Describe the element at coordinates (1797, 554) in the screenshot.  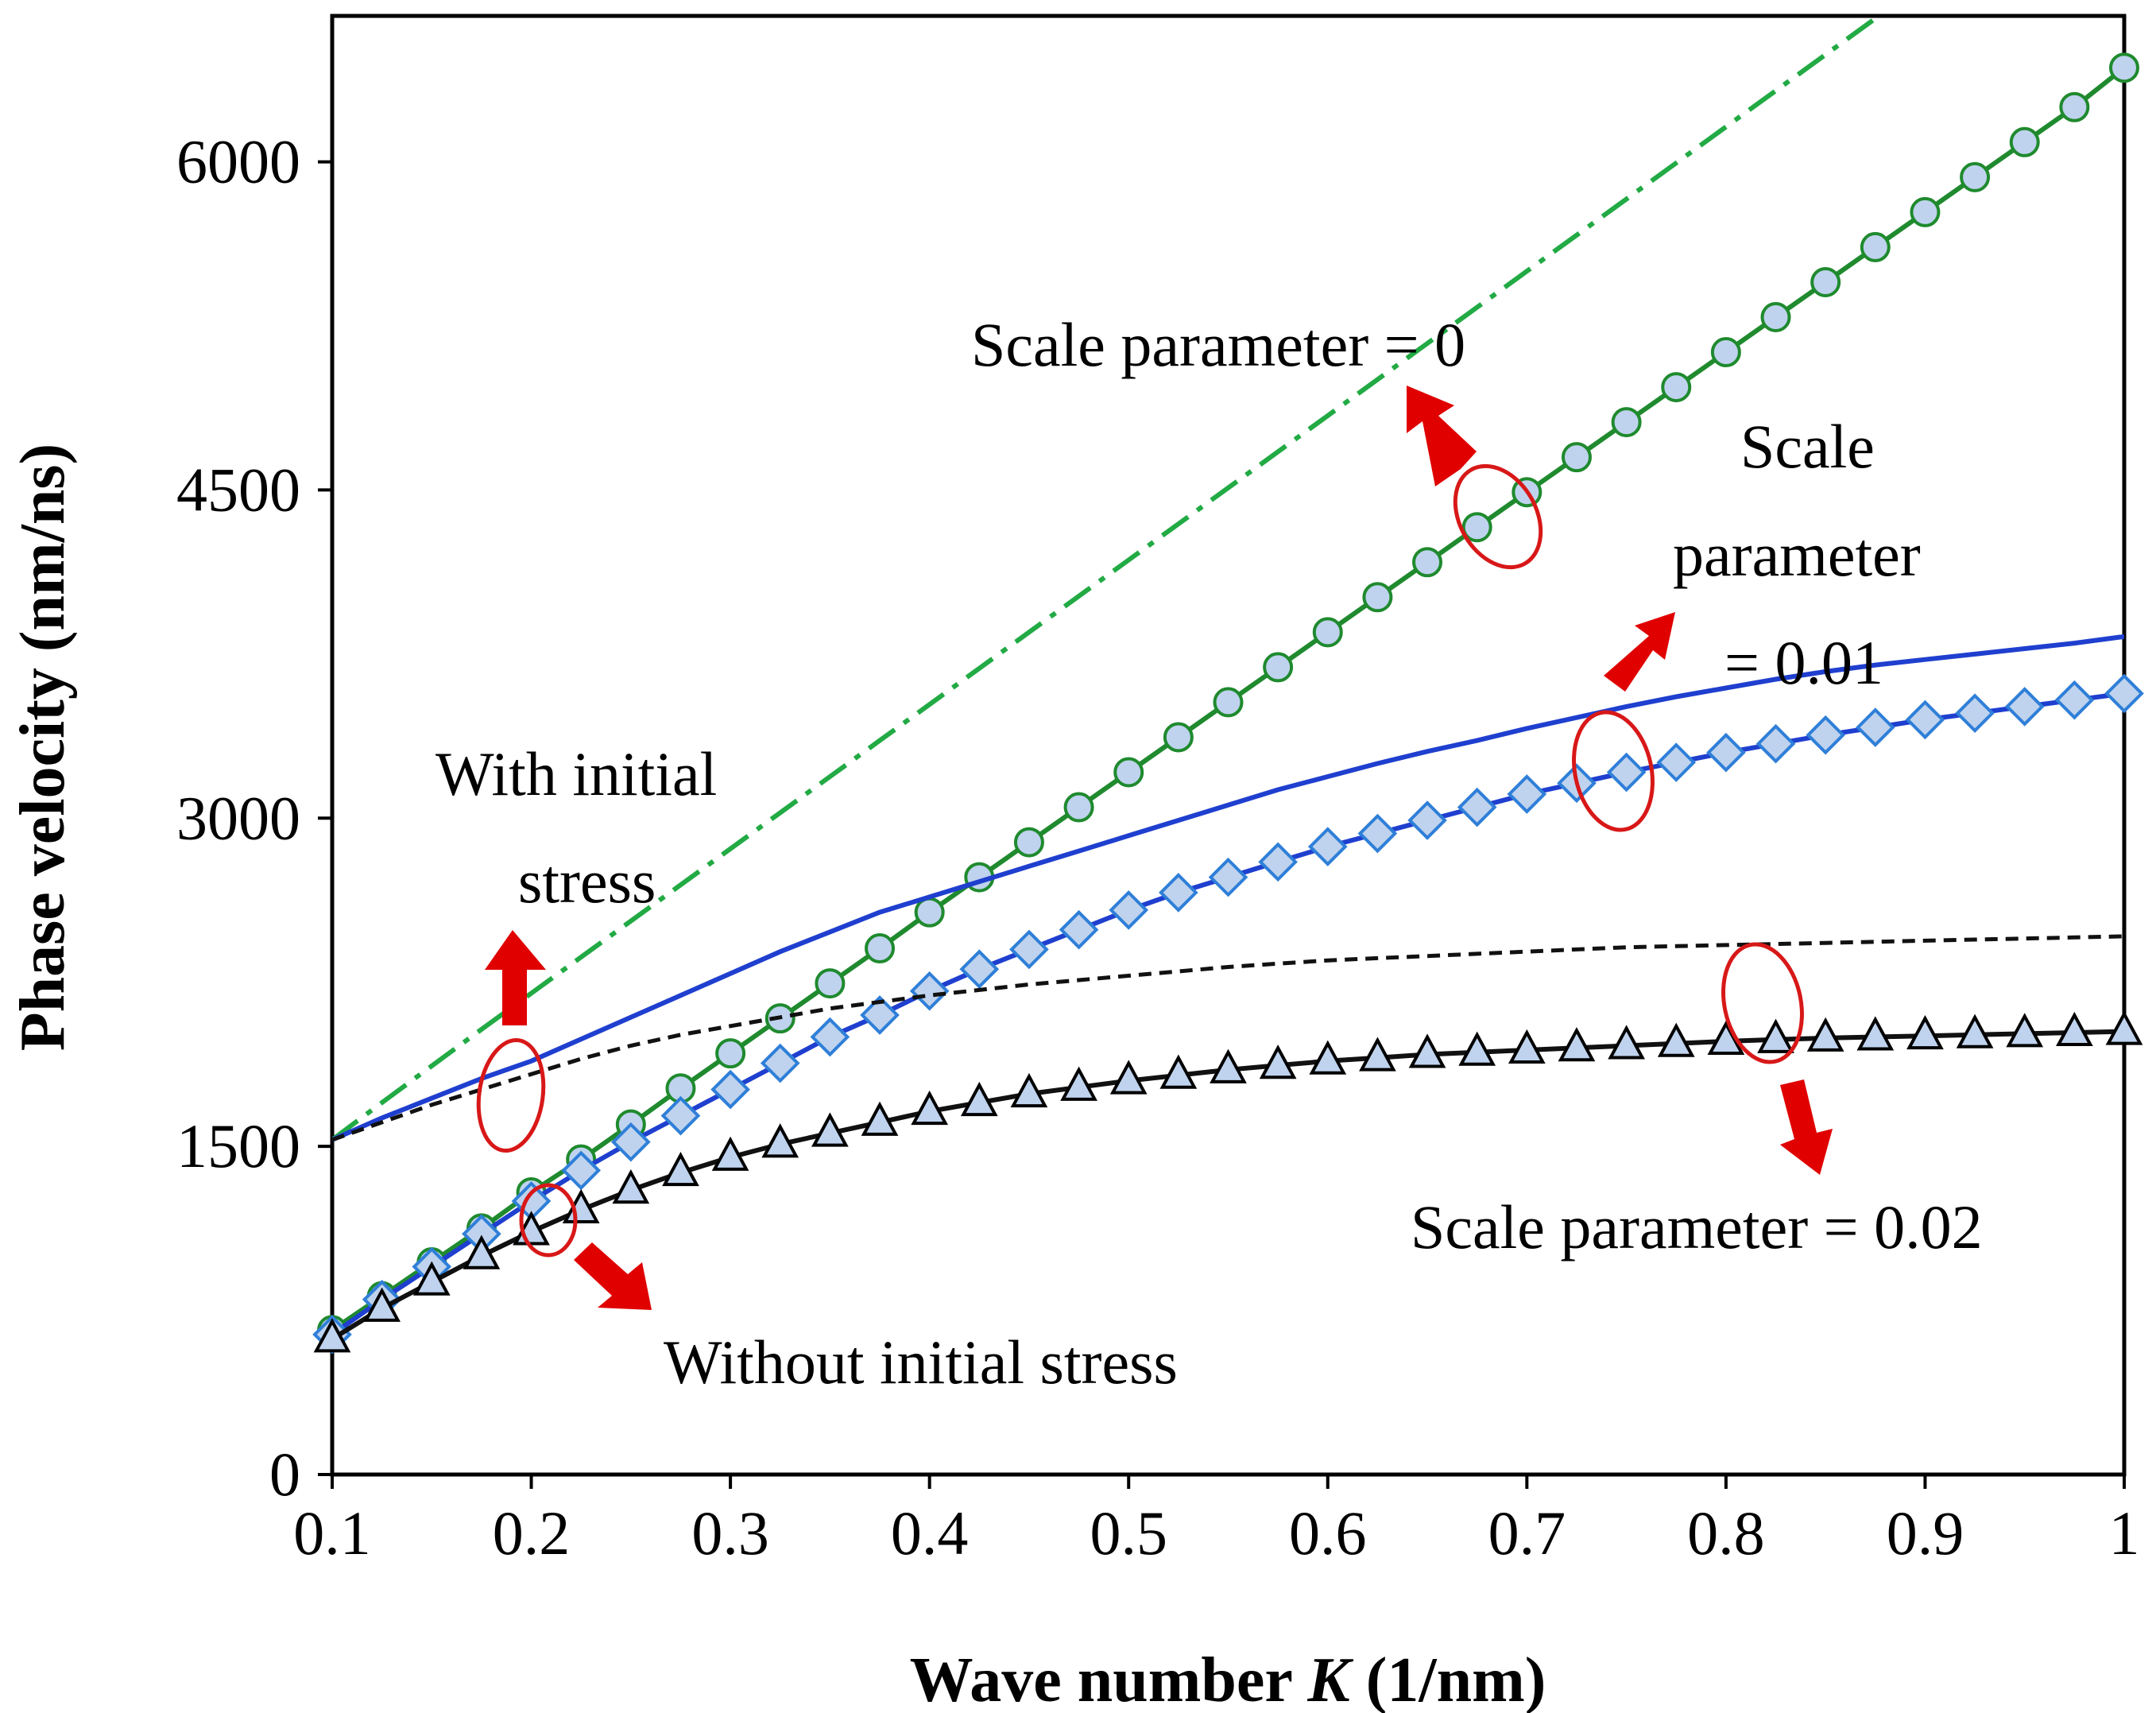
I see `label-scale001-line2: parameter` at that location.